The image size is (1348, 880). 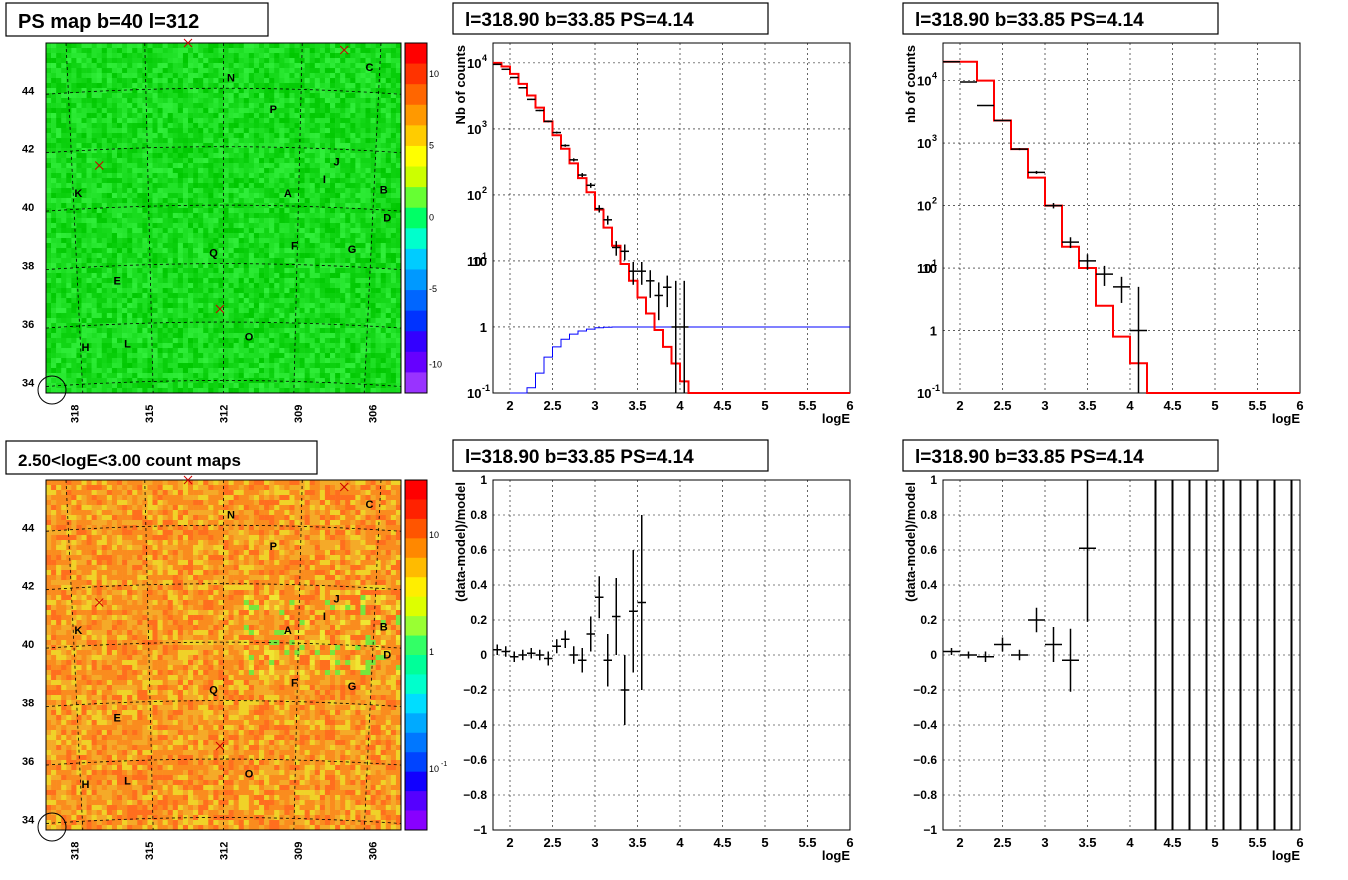 What do you see at coordinates (324, 180) in the screenshot?
I see `source-label-i: I` at bounding box center [324, 180].